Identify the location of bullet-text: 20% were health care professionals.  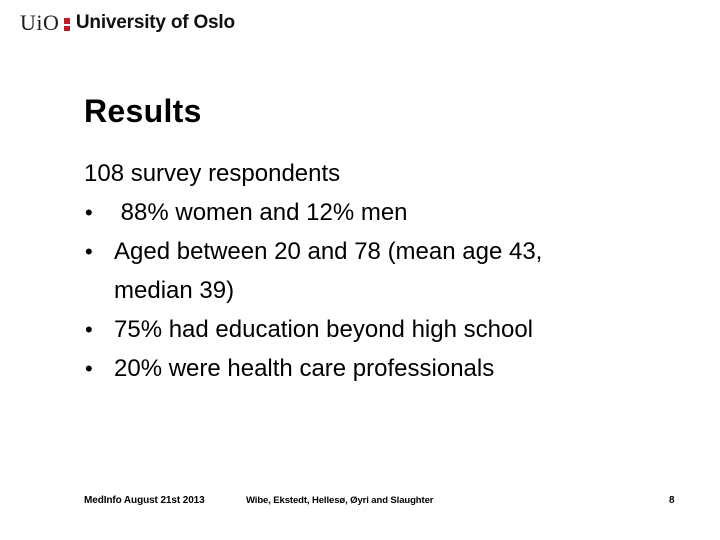
(379, 368).